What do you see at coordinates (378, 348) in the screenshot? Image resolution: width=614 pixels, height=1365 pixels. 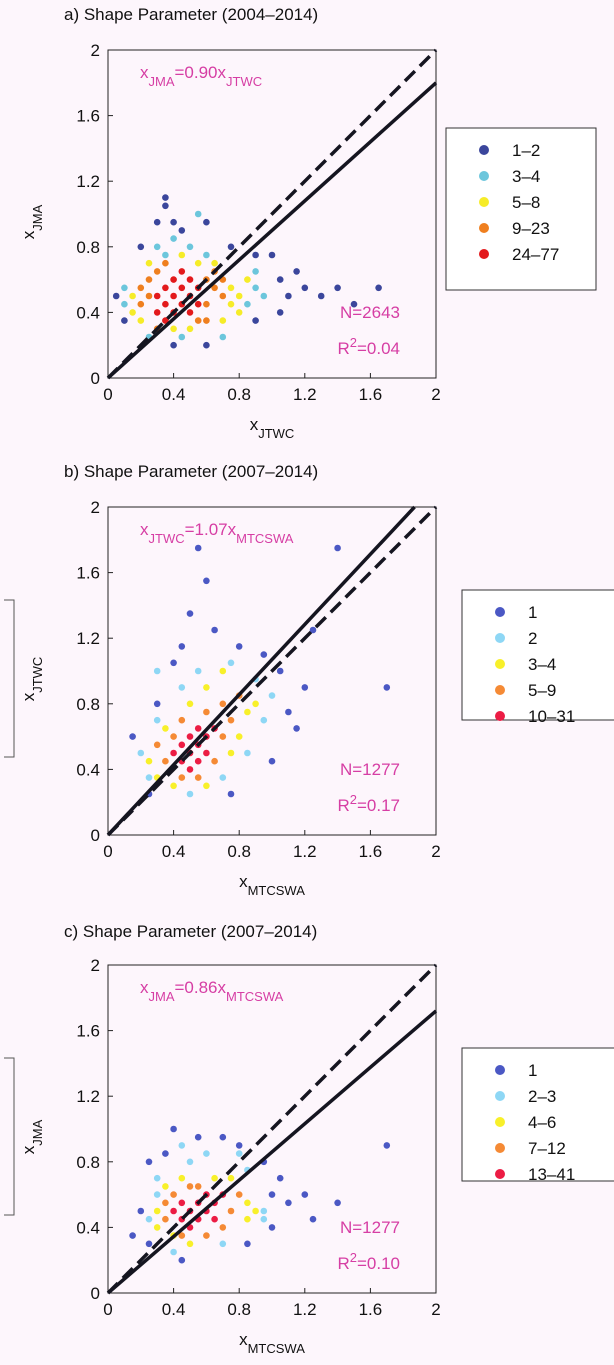 I see `r2-label-part: =0.04` at bounding box center [378, 348].